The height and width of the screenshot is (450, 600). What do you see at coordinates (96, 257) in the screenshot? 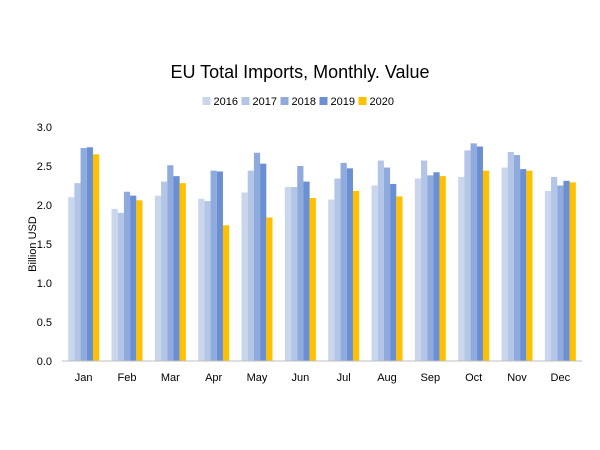
I see `bar-2020-jan` at bounding box center [96, 257].